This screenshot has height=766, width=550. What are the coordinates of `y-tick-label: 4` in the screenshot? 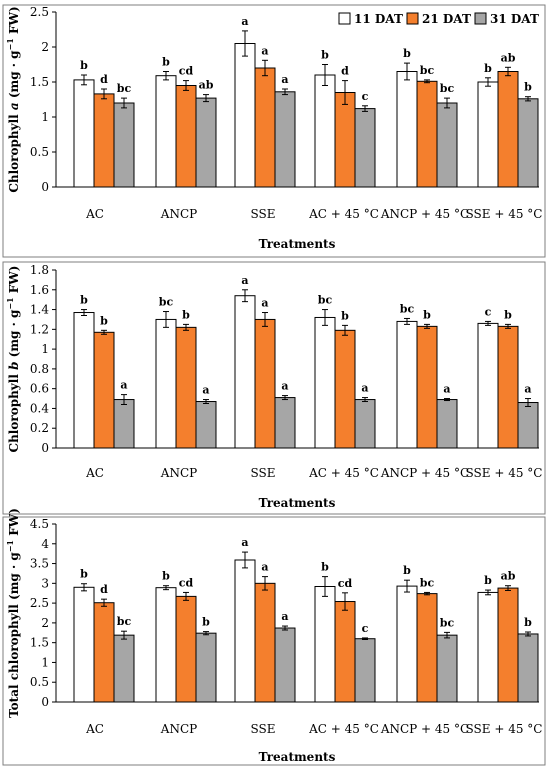 It's located at (45, 544).